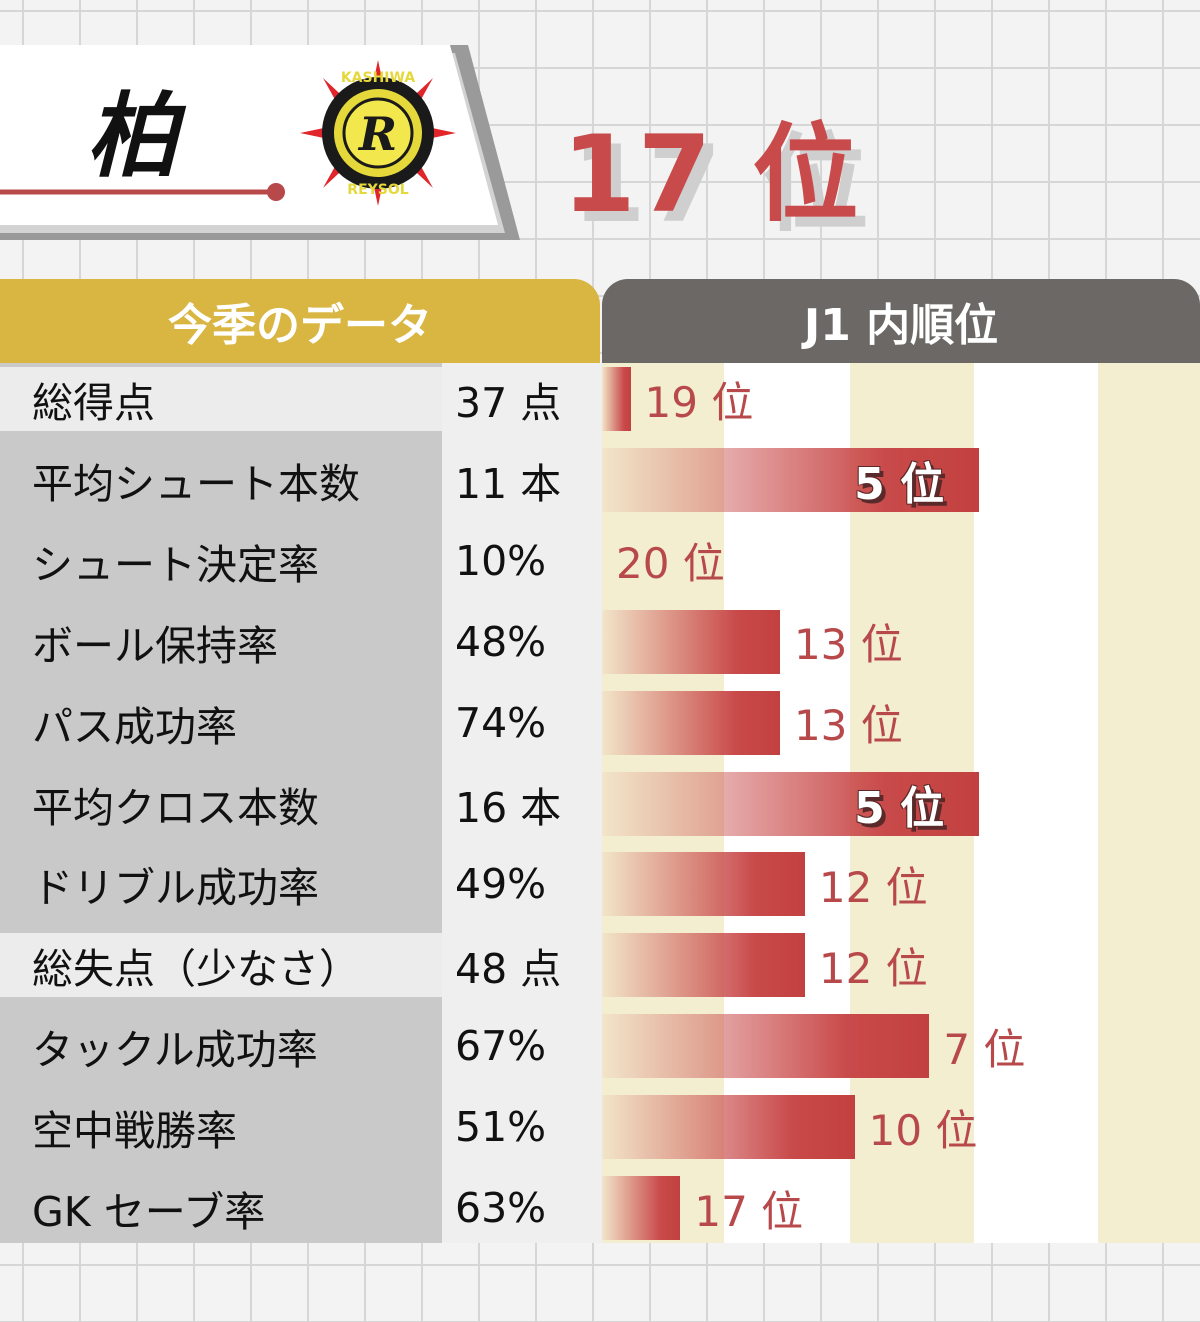 The width and height of the screenshot is (1200, 1322). What do you see at coordinates (175, 1050) in the screenshot?
I see `stat-label: タックル成功率` at bounding box center [175, 1050].